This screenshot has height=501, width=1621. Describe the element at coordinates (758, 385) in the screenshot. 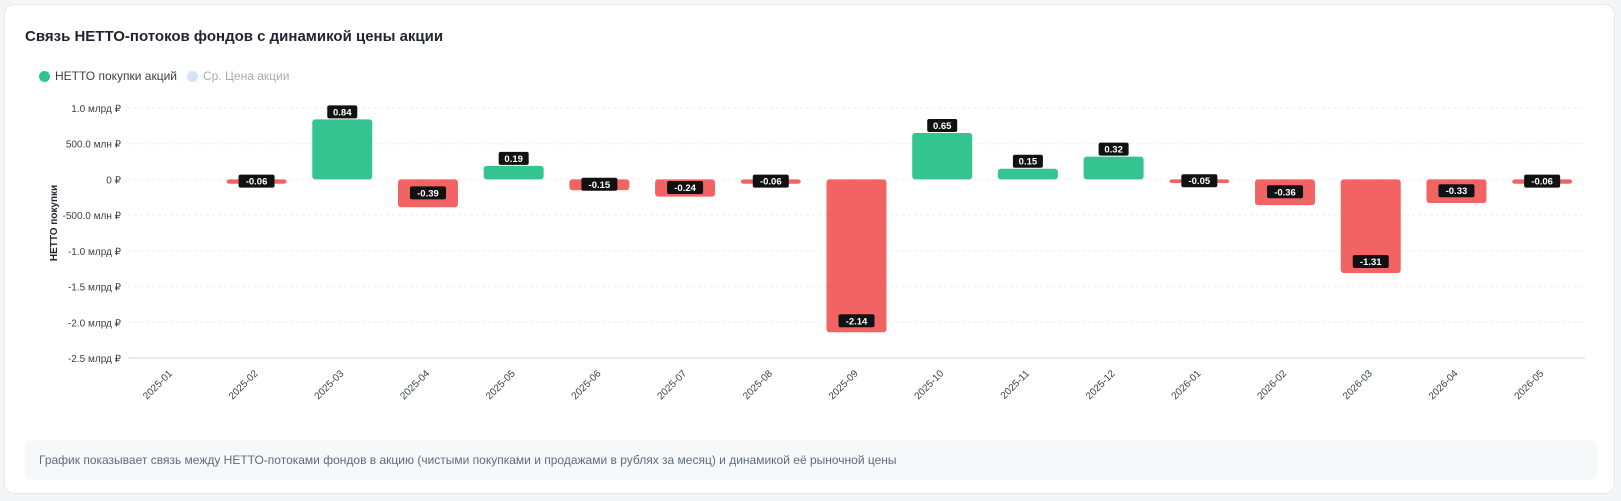

I see `x-tick-label: 2025-08` at that location.